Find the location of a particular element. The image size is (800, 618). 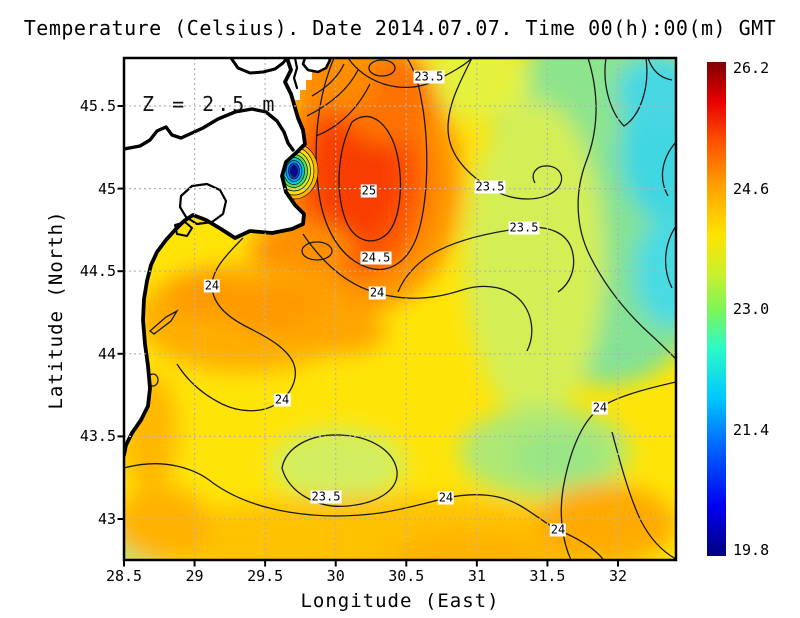

x-axis-title: Longitude (East) is located at coordinates (400, 601).